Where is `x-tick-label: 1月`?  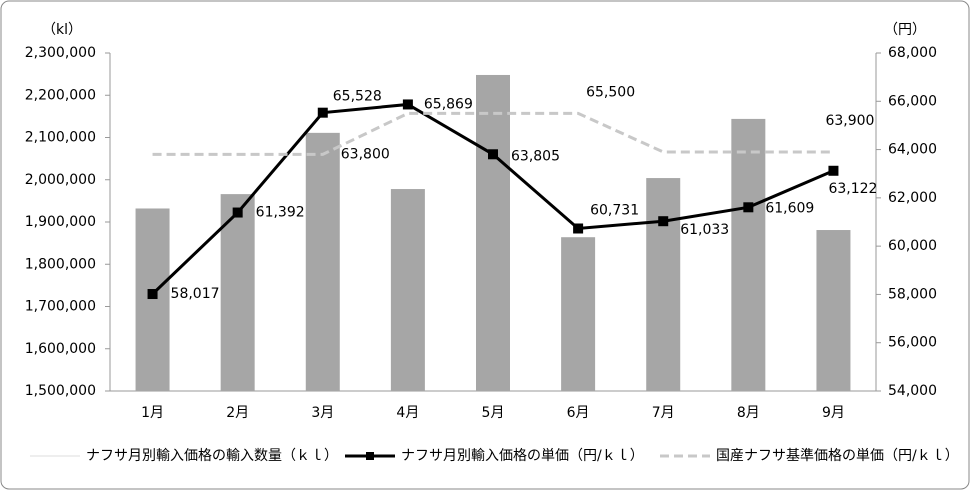 x-tick-label: 1月 is located at coordinates (152, 413).